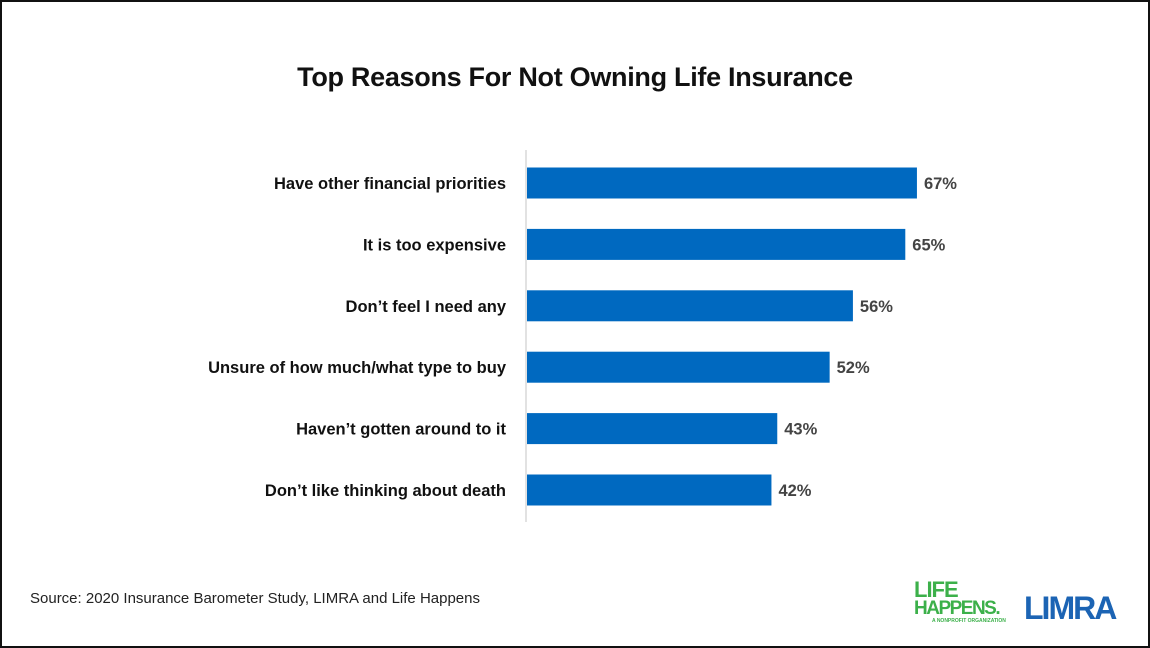 Image resolution: width=1150 pixels, height=648 pixels. What do you see at coordinates (940, 184) in the screenshot?
I see `data-label: 67%` at bounding box center [940, 184].